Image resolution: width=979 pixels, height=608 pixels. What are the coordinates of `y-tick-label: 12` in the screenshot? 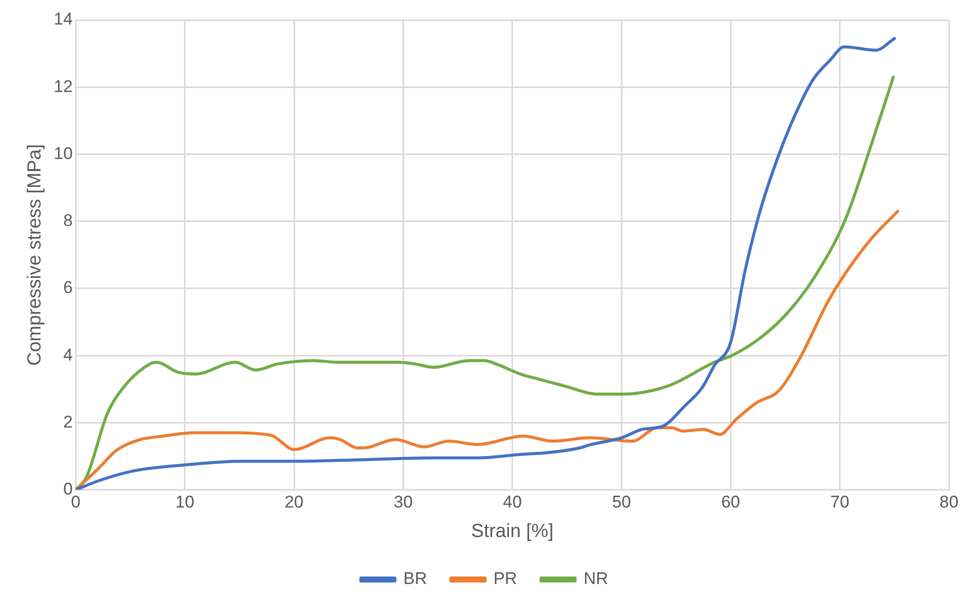 It's located at (63, 86).